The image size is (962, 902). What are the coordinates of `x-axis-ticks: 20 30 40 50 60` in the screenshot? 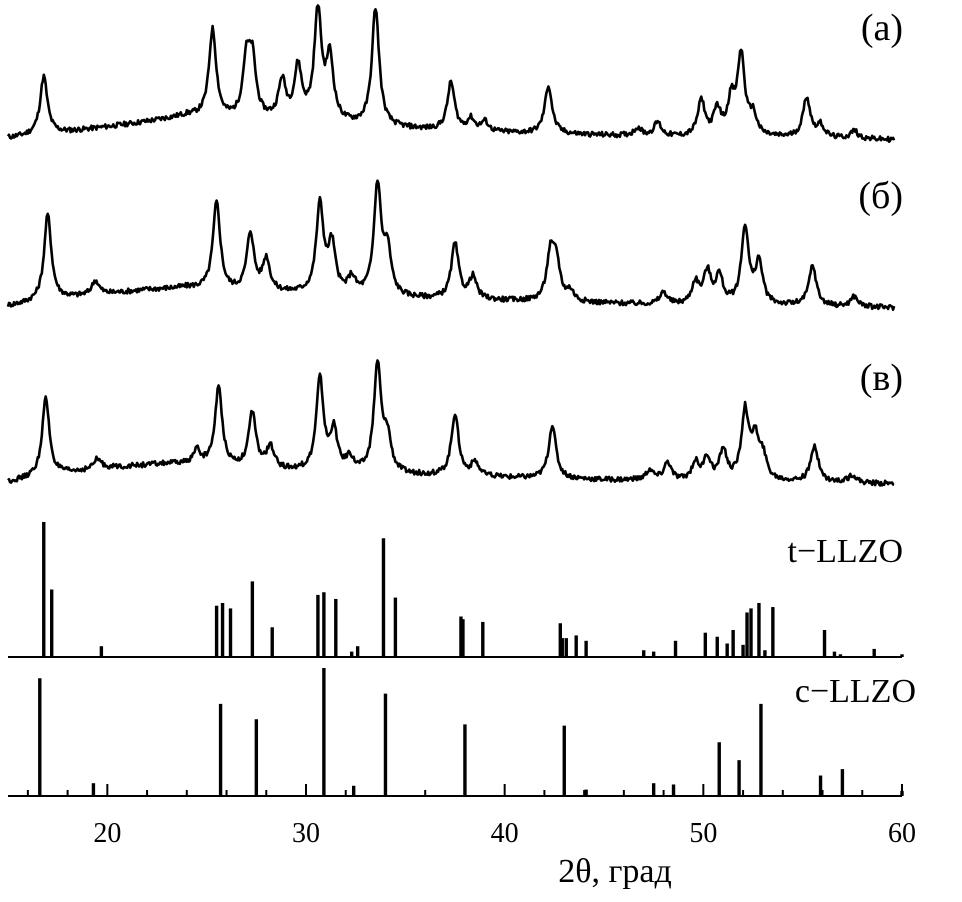 It's located at (471, 816).